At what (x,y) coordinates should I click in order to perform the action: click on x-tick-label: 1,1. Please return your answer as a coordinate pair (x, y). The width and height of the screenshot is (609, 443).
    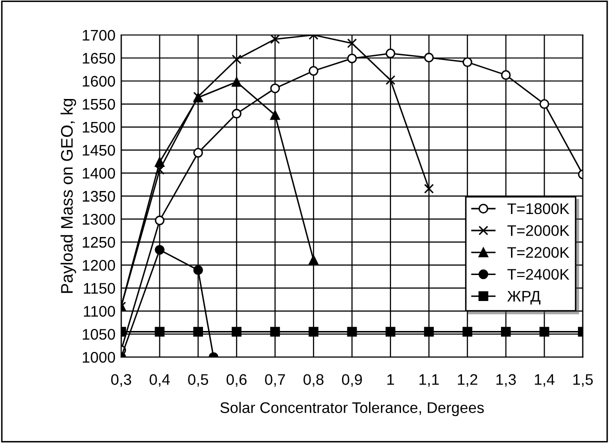
    Looking at the image, I should click on (429, 380).